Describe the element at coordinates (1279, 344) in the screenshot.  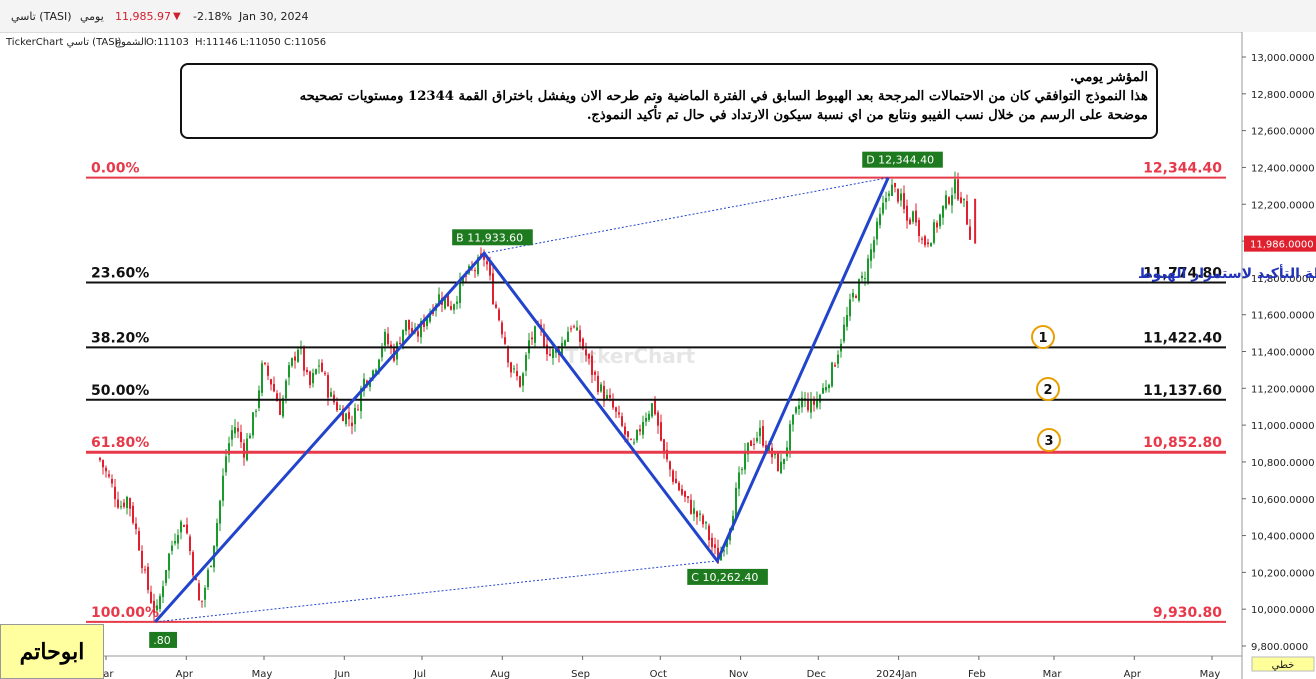
I see `price-axis-panel` at that location.